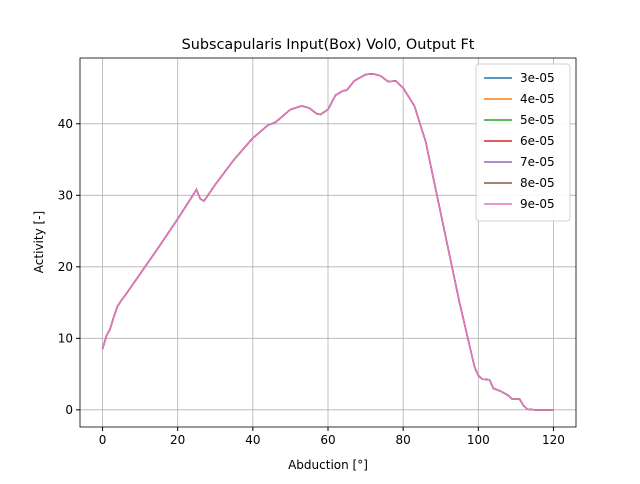 The width and height of the screenshot is (640, 484). I want to click on legend-label: 6e-05, so click(537, 141).